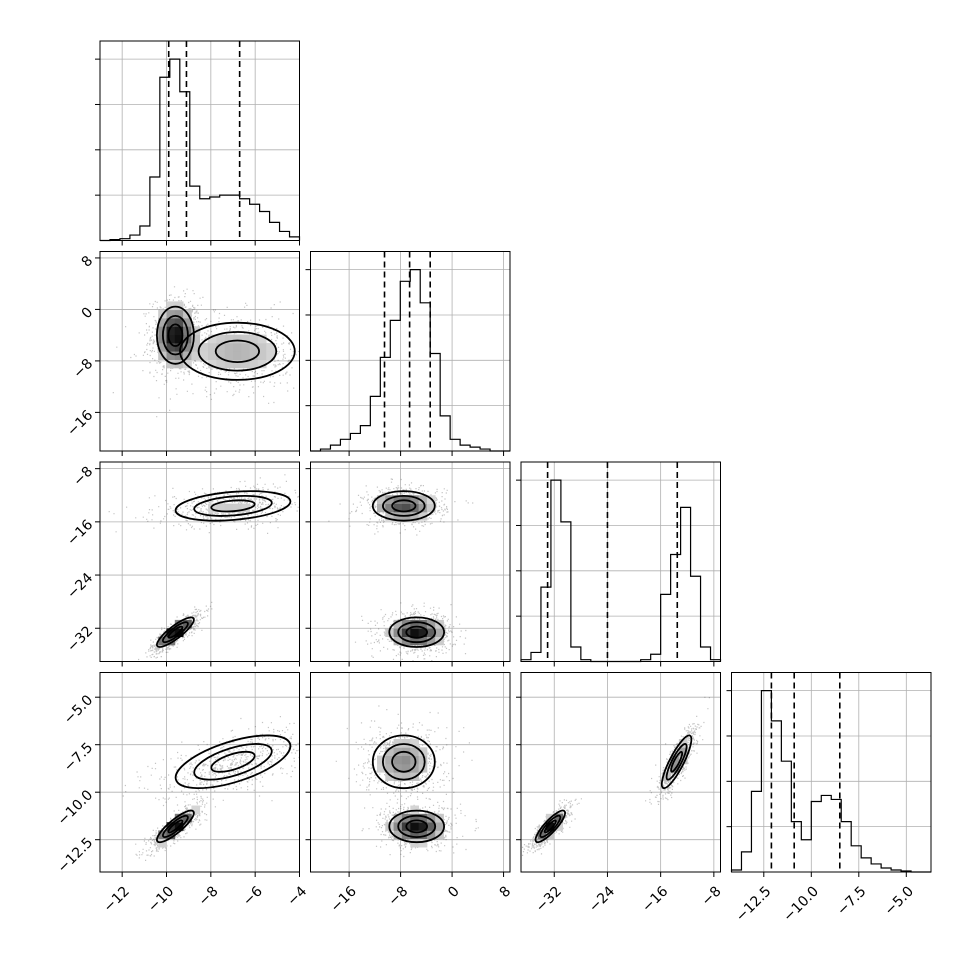  Describe the element at coordinates (83, 369) in the screenshot. I see `y-tick-label: −8` at that location.